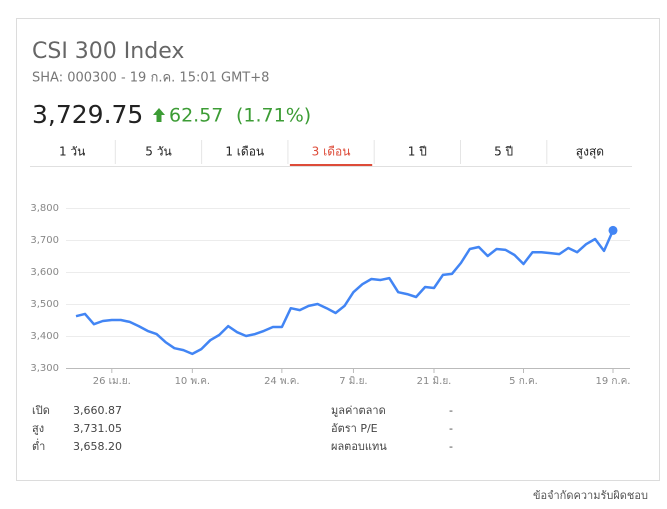 The image size is (667, 509). I want to click on x-tick-label: 24 พ.ค., so click(282, 381).